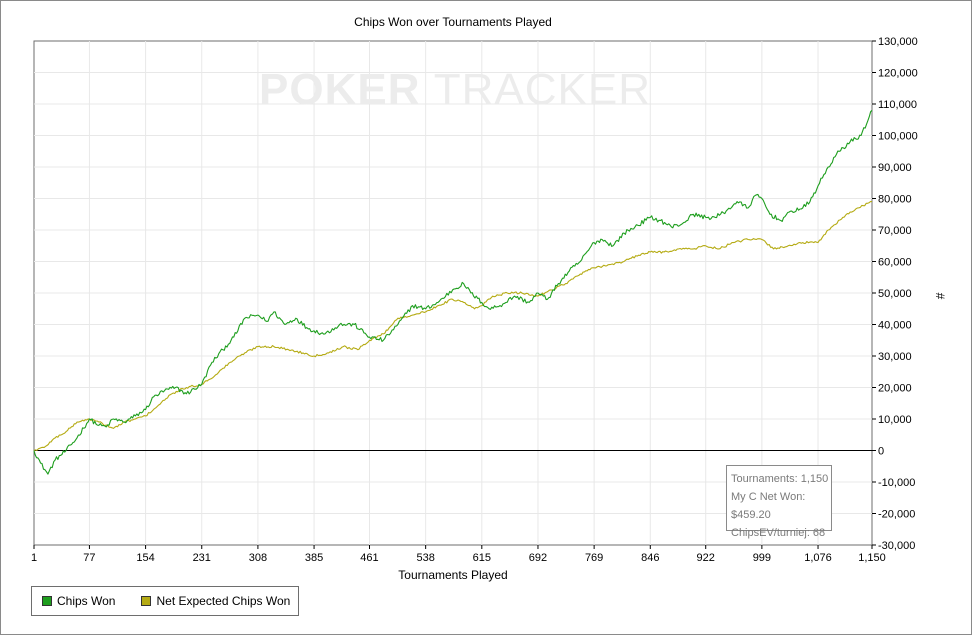  I want to click on y-tick-label: 110,000, so click(897, 105).